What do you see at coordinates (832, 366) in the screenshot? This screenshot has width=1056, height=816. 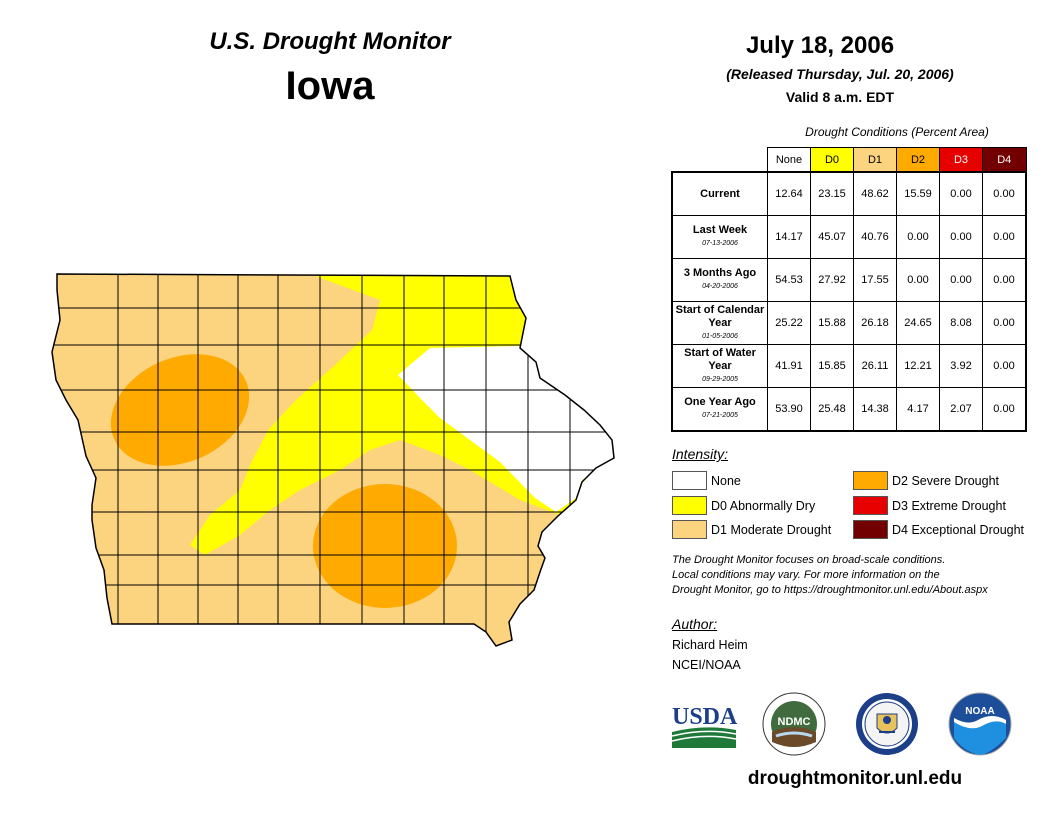 I see `table-cell: 15.85` at bounding box center [832, 366].